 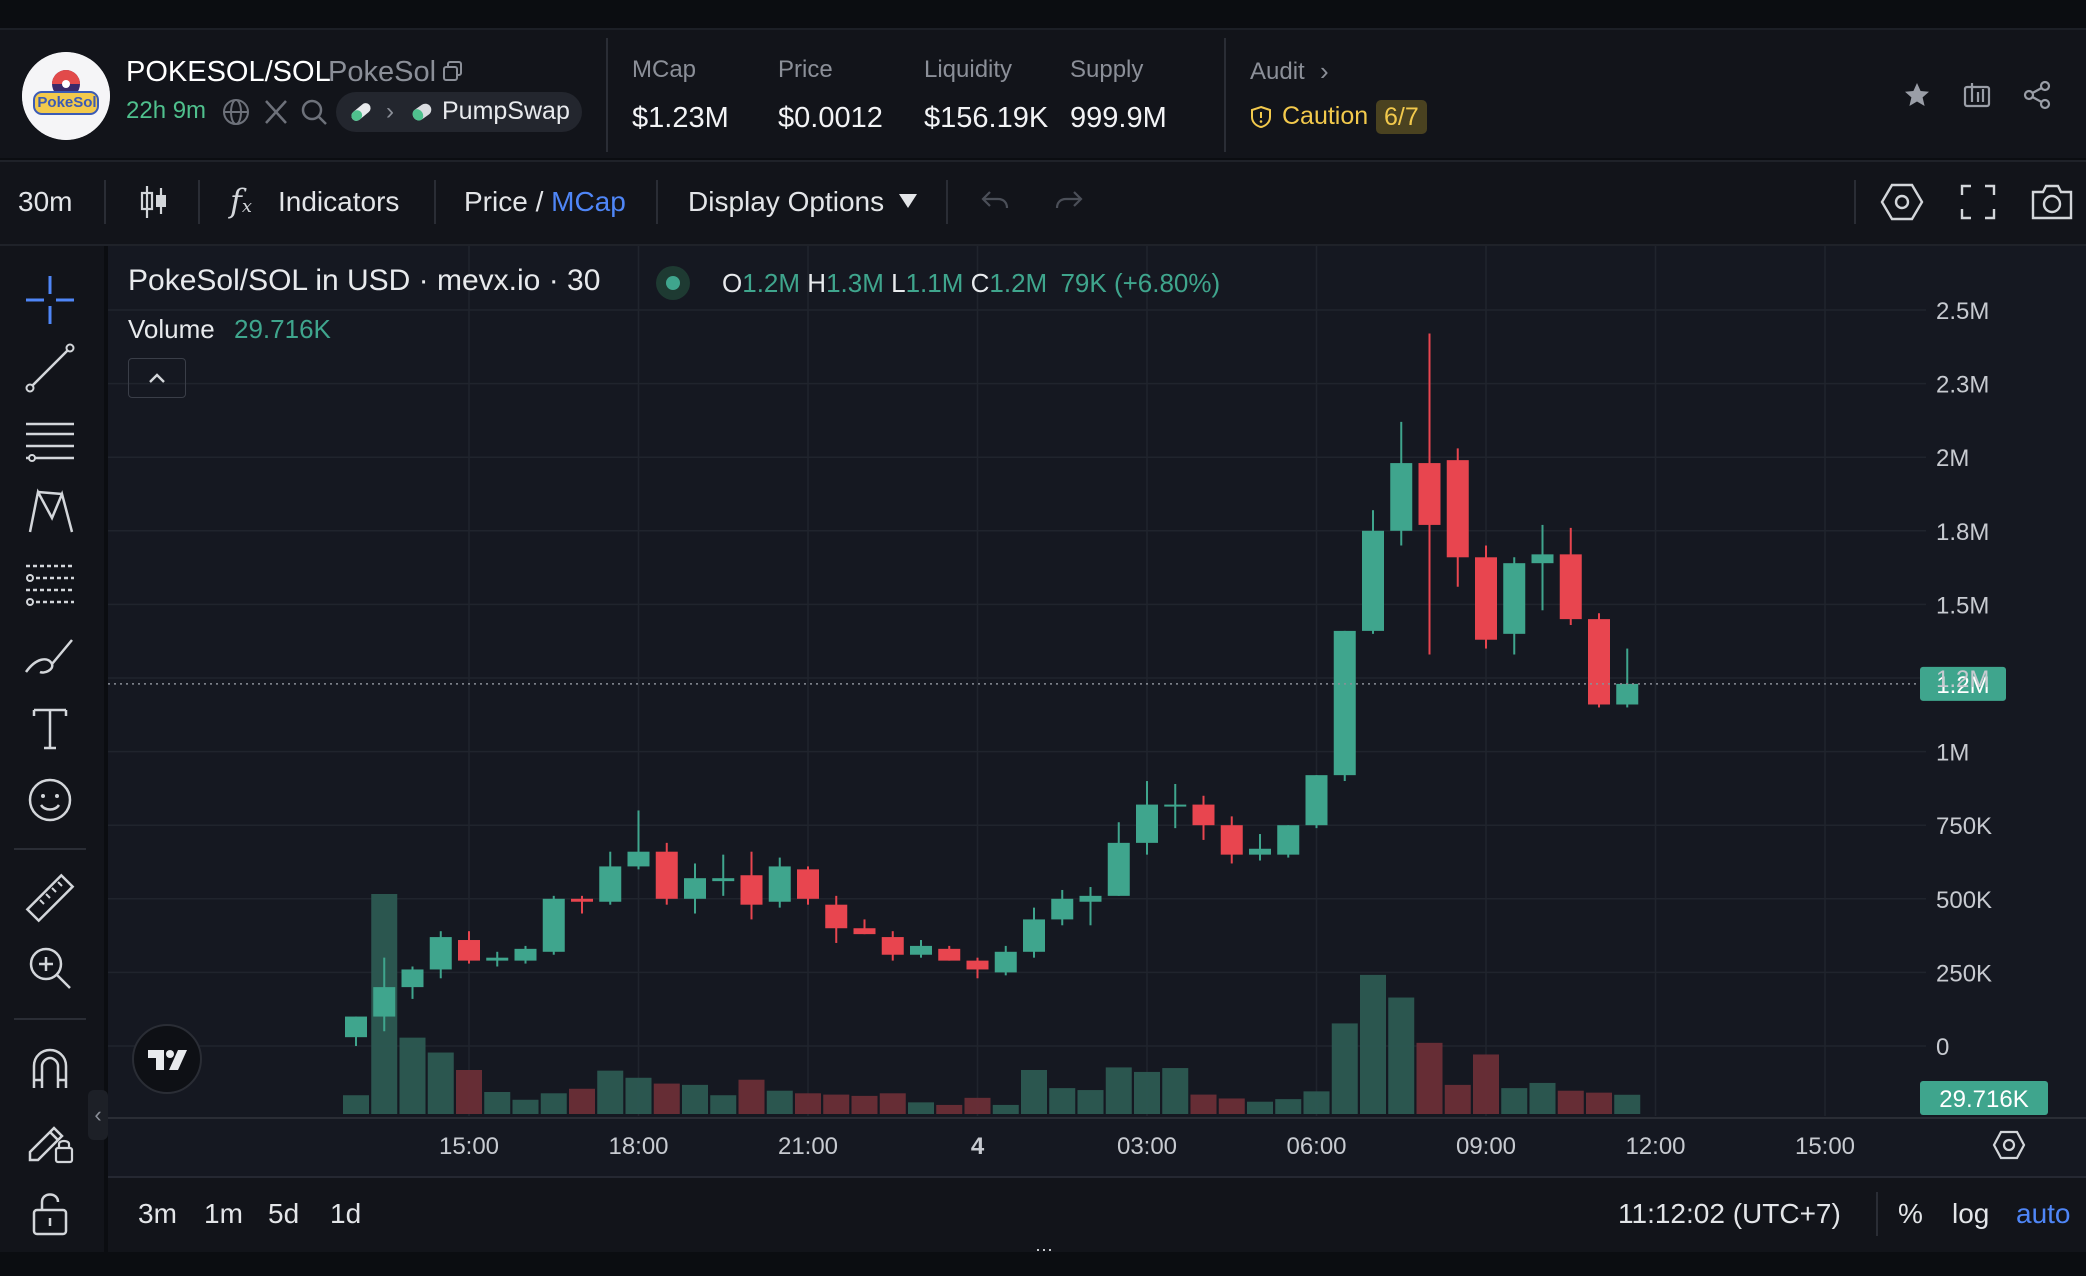 I want to click on display-options-button: Display Options, so click(x=786, y=201).